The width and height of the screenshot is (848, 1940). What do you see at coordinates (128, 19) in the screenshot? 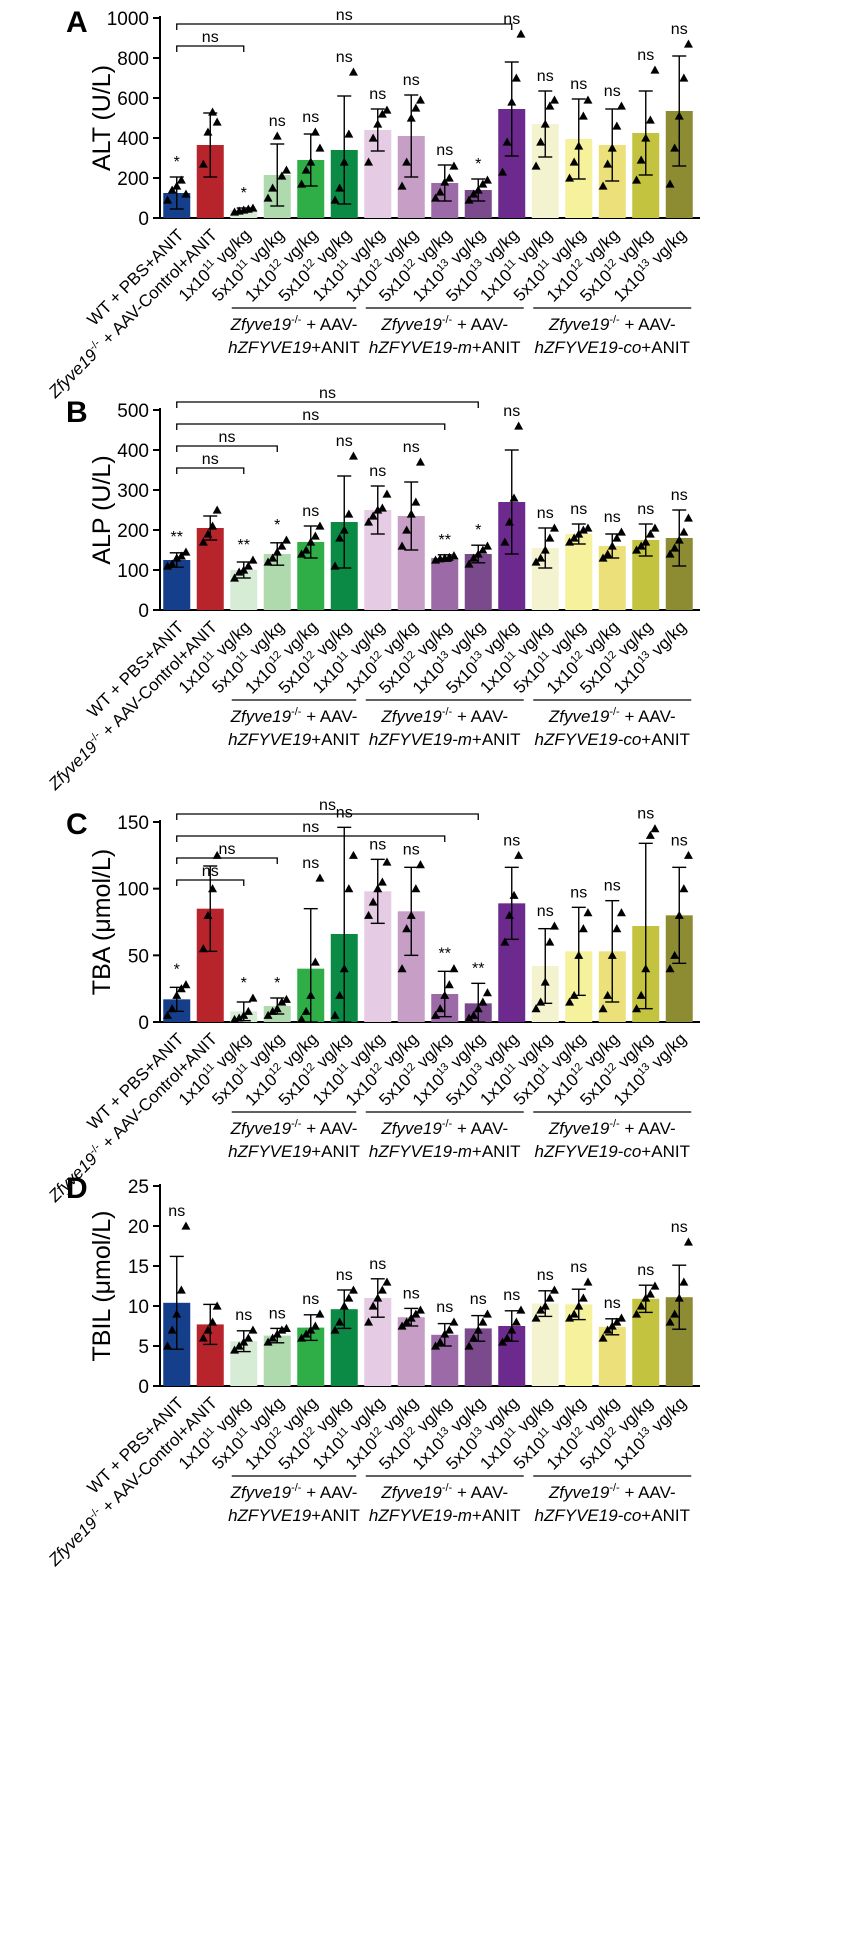
I see `y-tick-label: 1000` at bounding box center [128, 19].